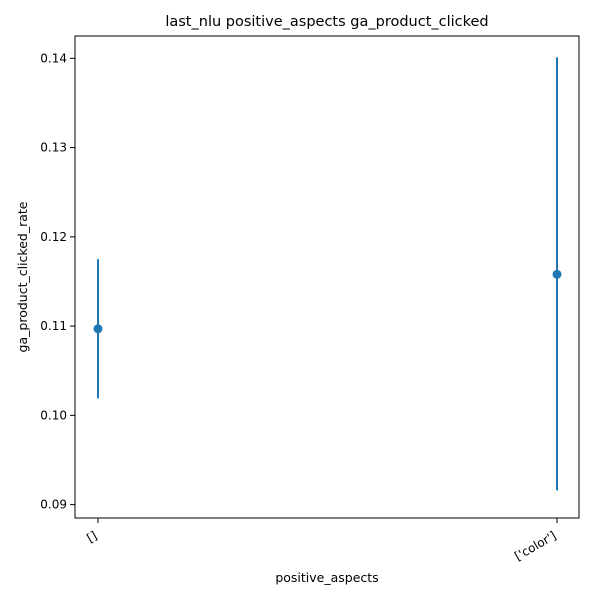  I want to click on y-axis-label: ga_product_clicked_rate, so click(22, 276).